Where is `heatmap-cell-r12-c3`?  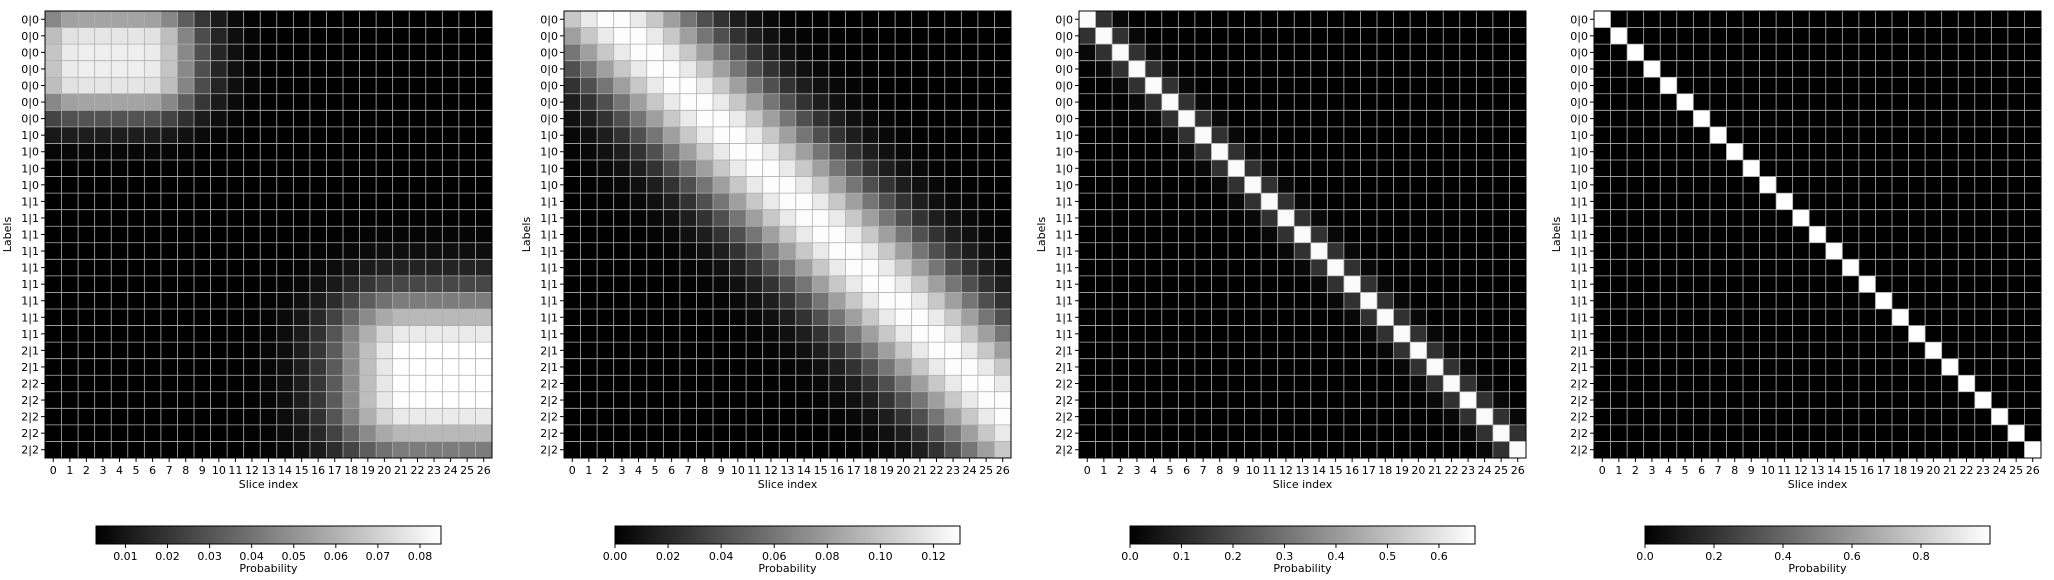 heatmap-cell-r12-c3 is located at coordinates (103, 218).